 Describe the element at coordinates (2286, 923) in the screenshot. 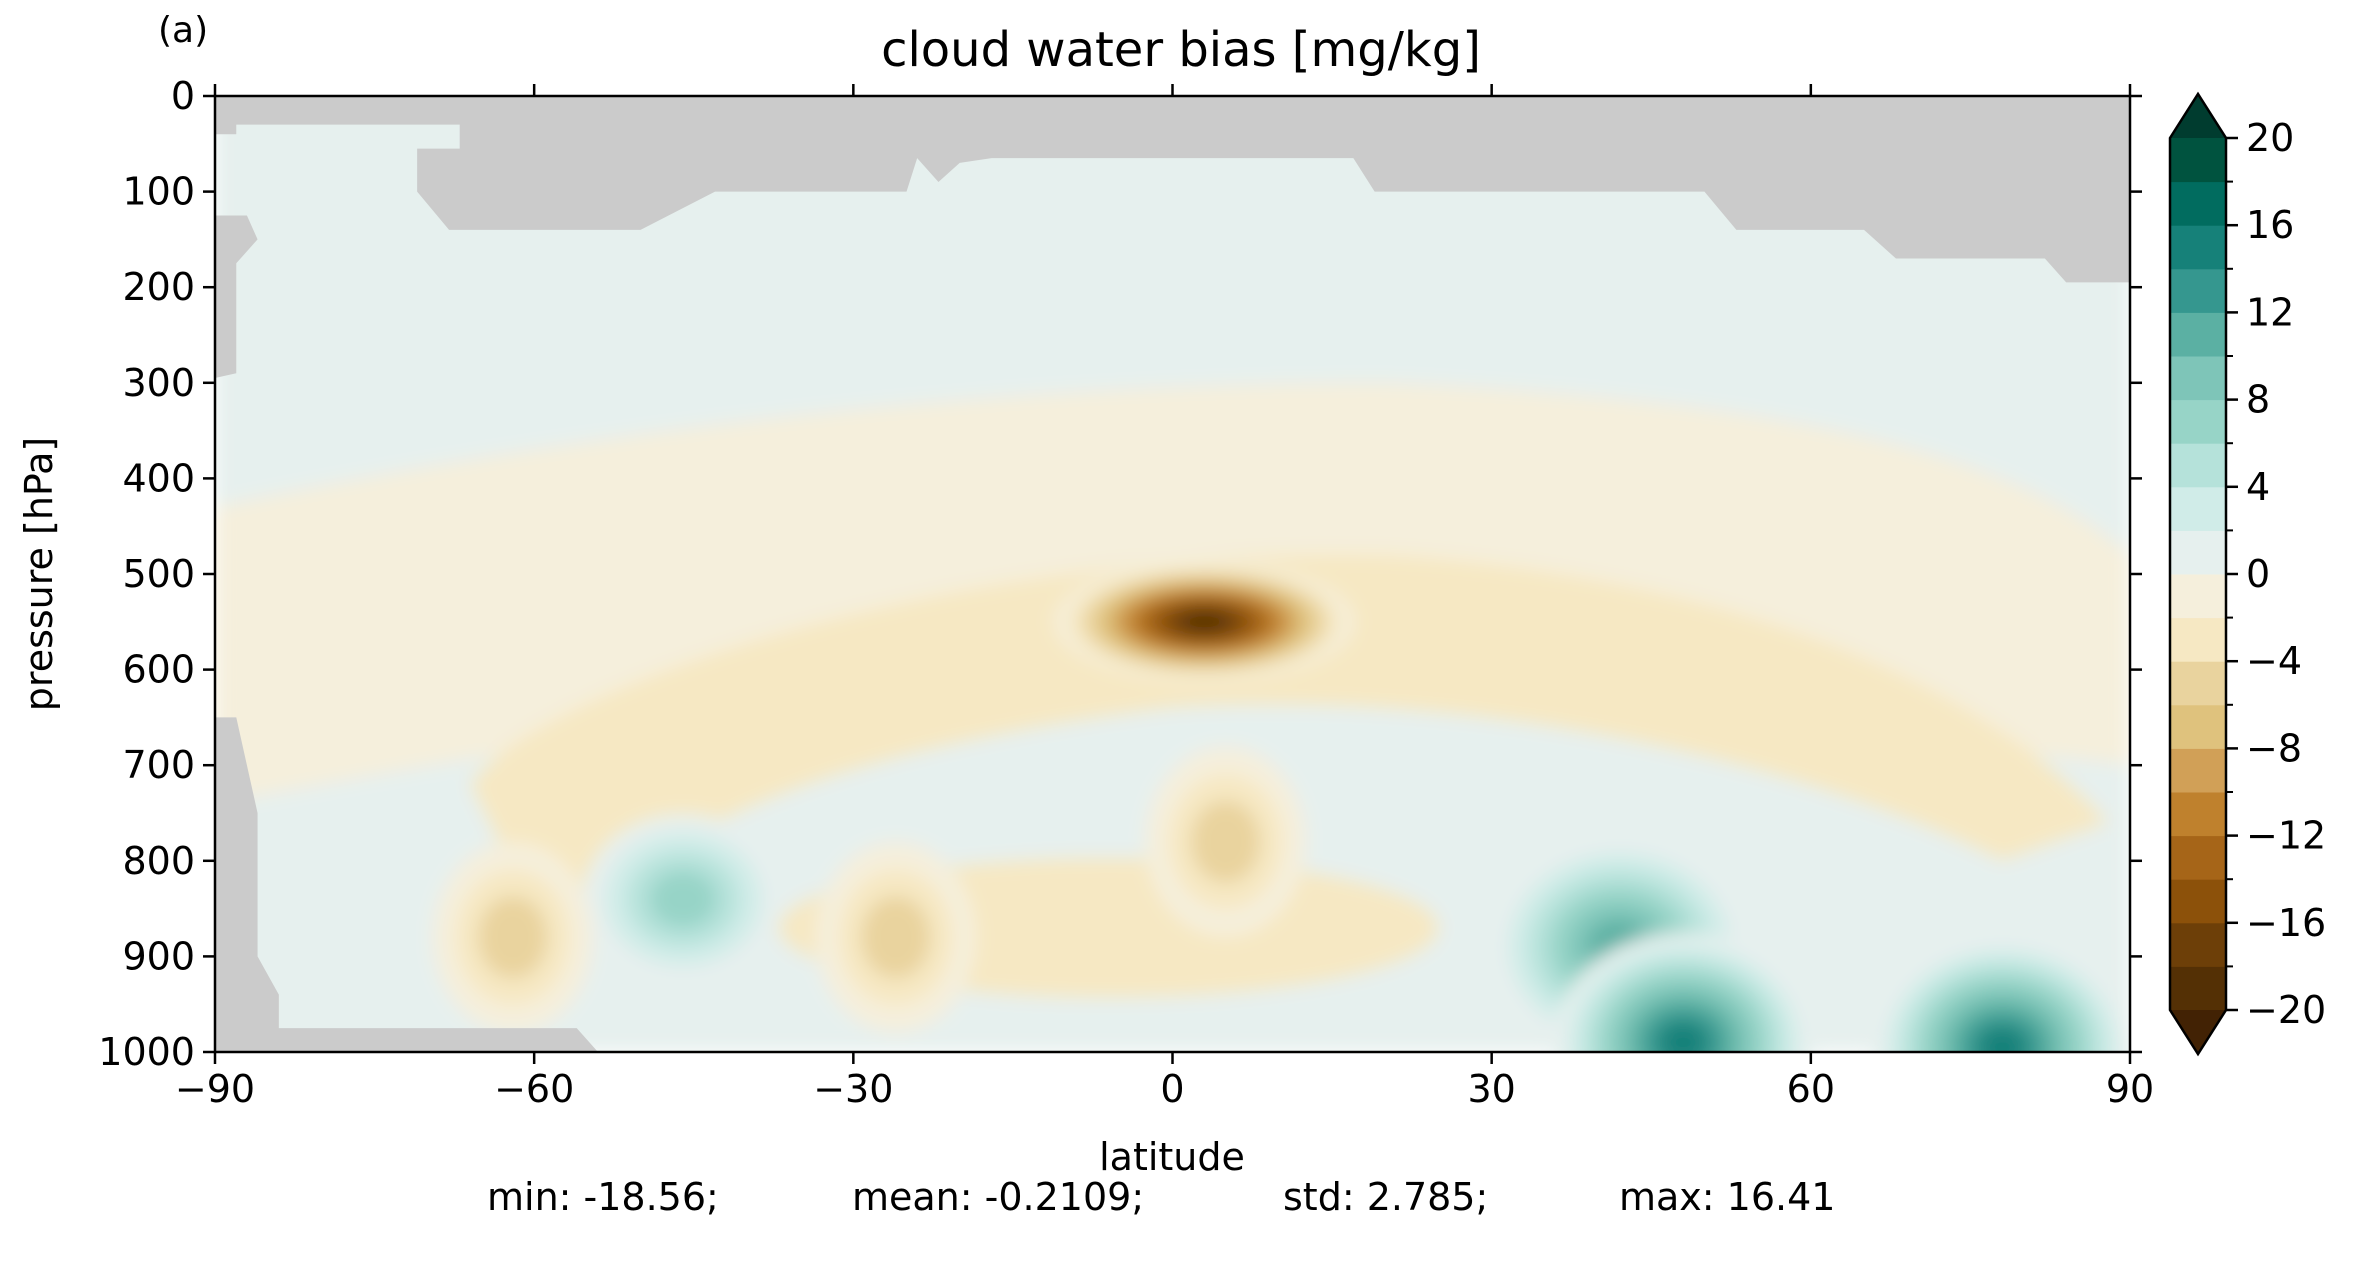

I see `colorbar-tick-label: −16` at that location.